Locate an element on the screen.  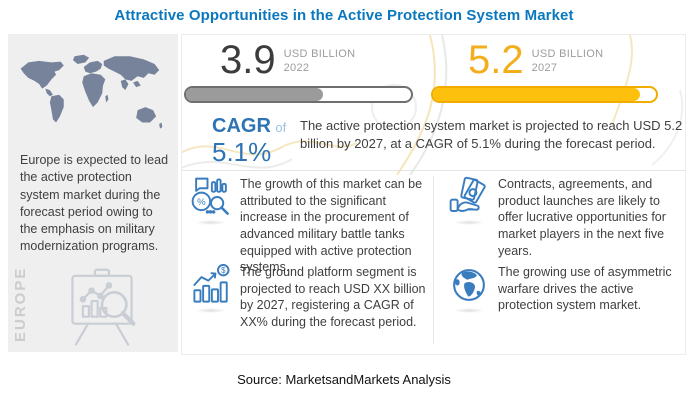
stat-2027-year: 2027 is located at coordinates (544, 67).